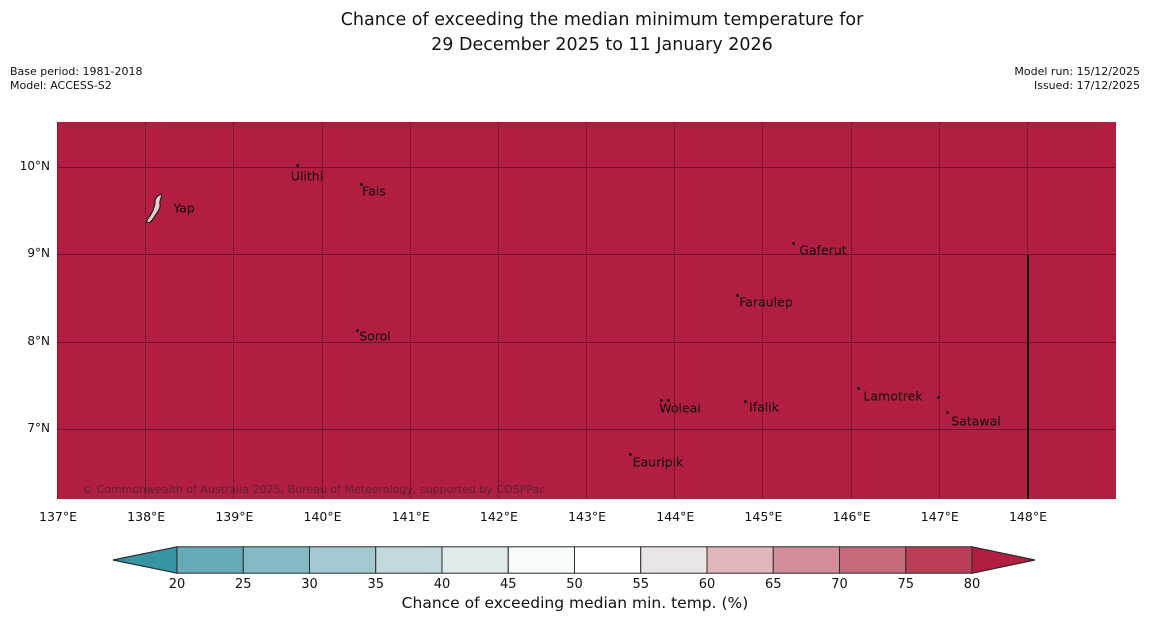 This screenshot has width=1150, height=644. I want to click on lon-tick-label: 142°E, so click(498, 516).